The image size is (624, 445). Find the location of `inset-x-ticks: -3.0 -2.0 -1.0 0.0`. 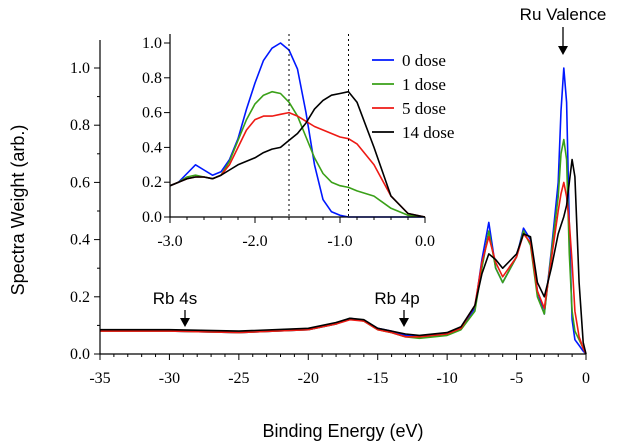

inset-x-ticks: -3.0 -2.0 -1.0 0.0 is located at coordinates (296, 233).